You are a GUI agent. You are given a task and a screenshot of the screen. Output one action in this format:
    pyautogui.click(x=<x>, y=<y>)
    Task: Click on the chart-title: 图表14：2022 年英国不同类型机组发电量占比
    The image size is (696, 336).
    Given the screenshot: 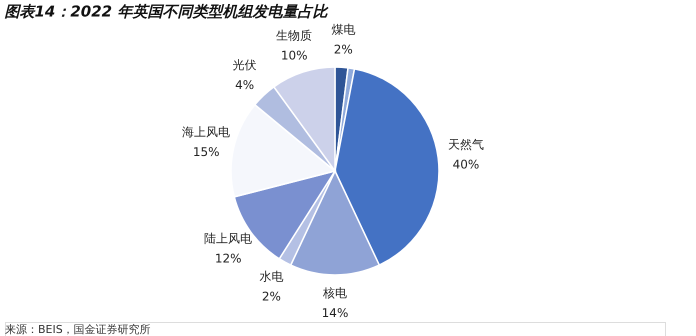 What is the action you would take?
    pyautogui.click(x=167, y=11)
    